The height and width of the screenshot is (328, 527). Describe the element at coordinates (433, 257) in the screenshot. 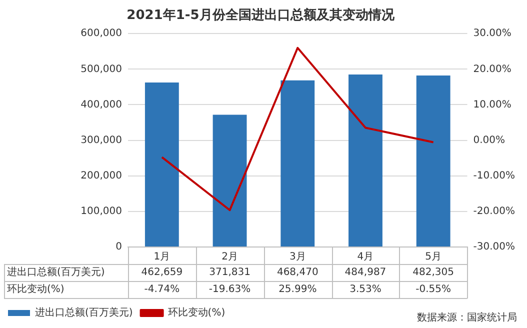

I see `x-tick-label: 5月` at that location.